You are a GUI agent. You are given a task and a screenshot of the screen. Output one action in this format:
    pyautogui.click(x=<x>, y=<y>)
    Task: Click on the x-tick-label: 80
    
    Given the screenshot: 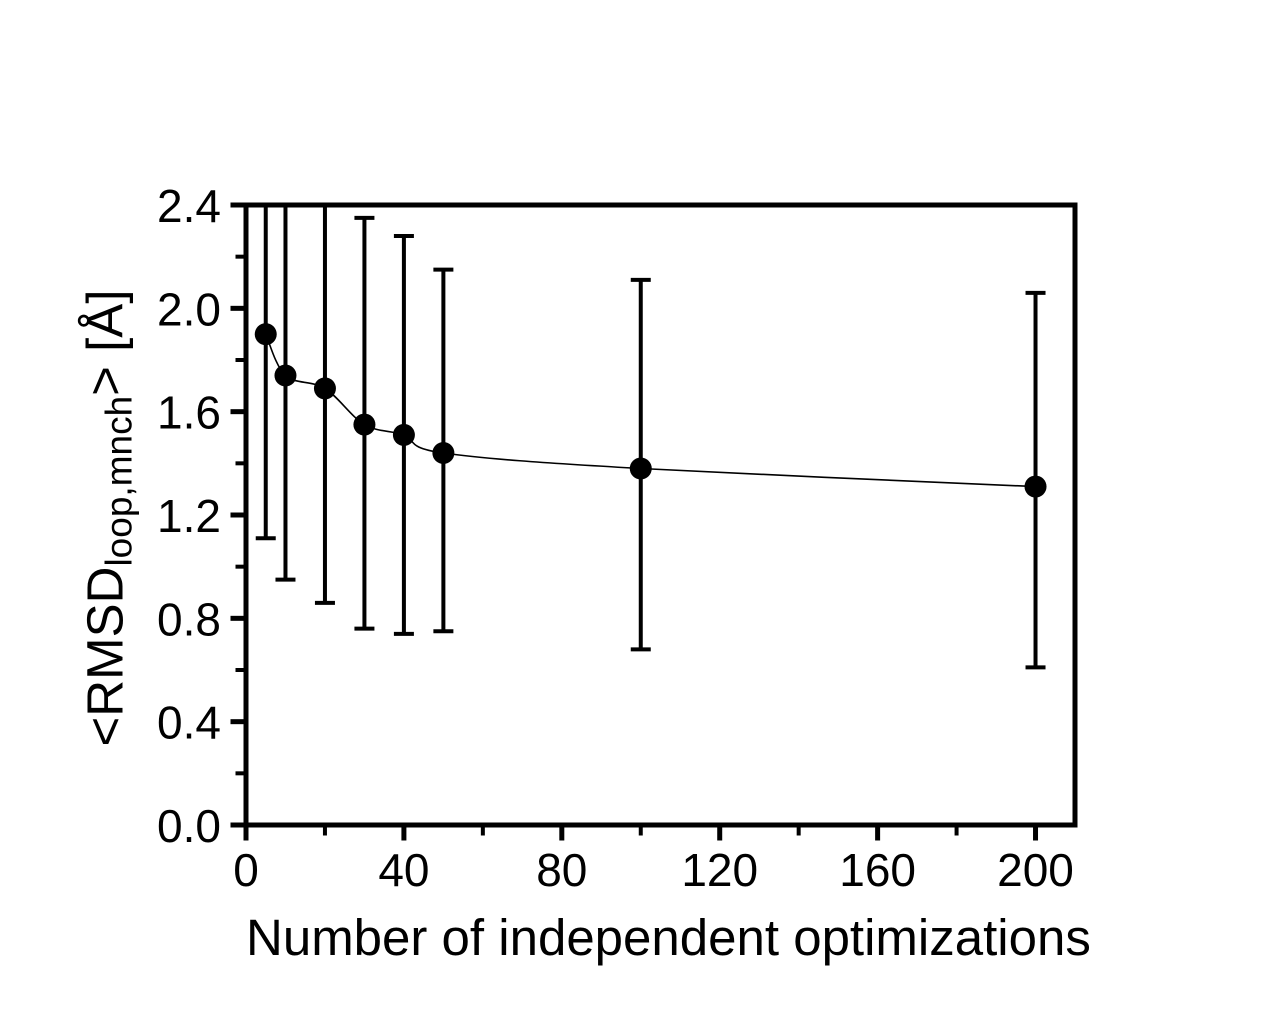 What is the action you would take?
    pyautogui.click(x=561, y=870)
    